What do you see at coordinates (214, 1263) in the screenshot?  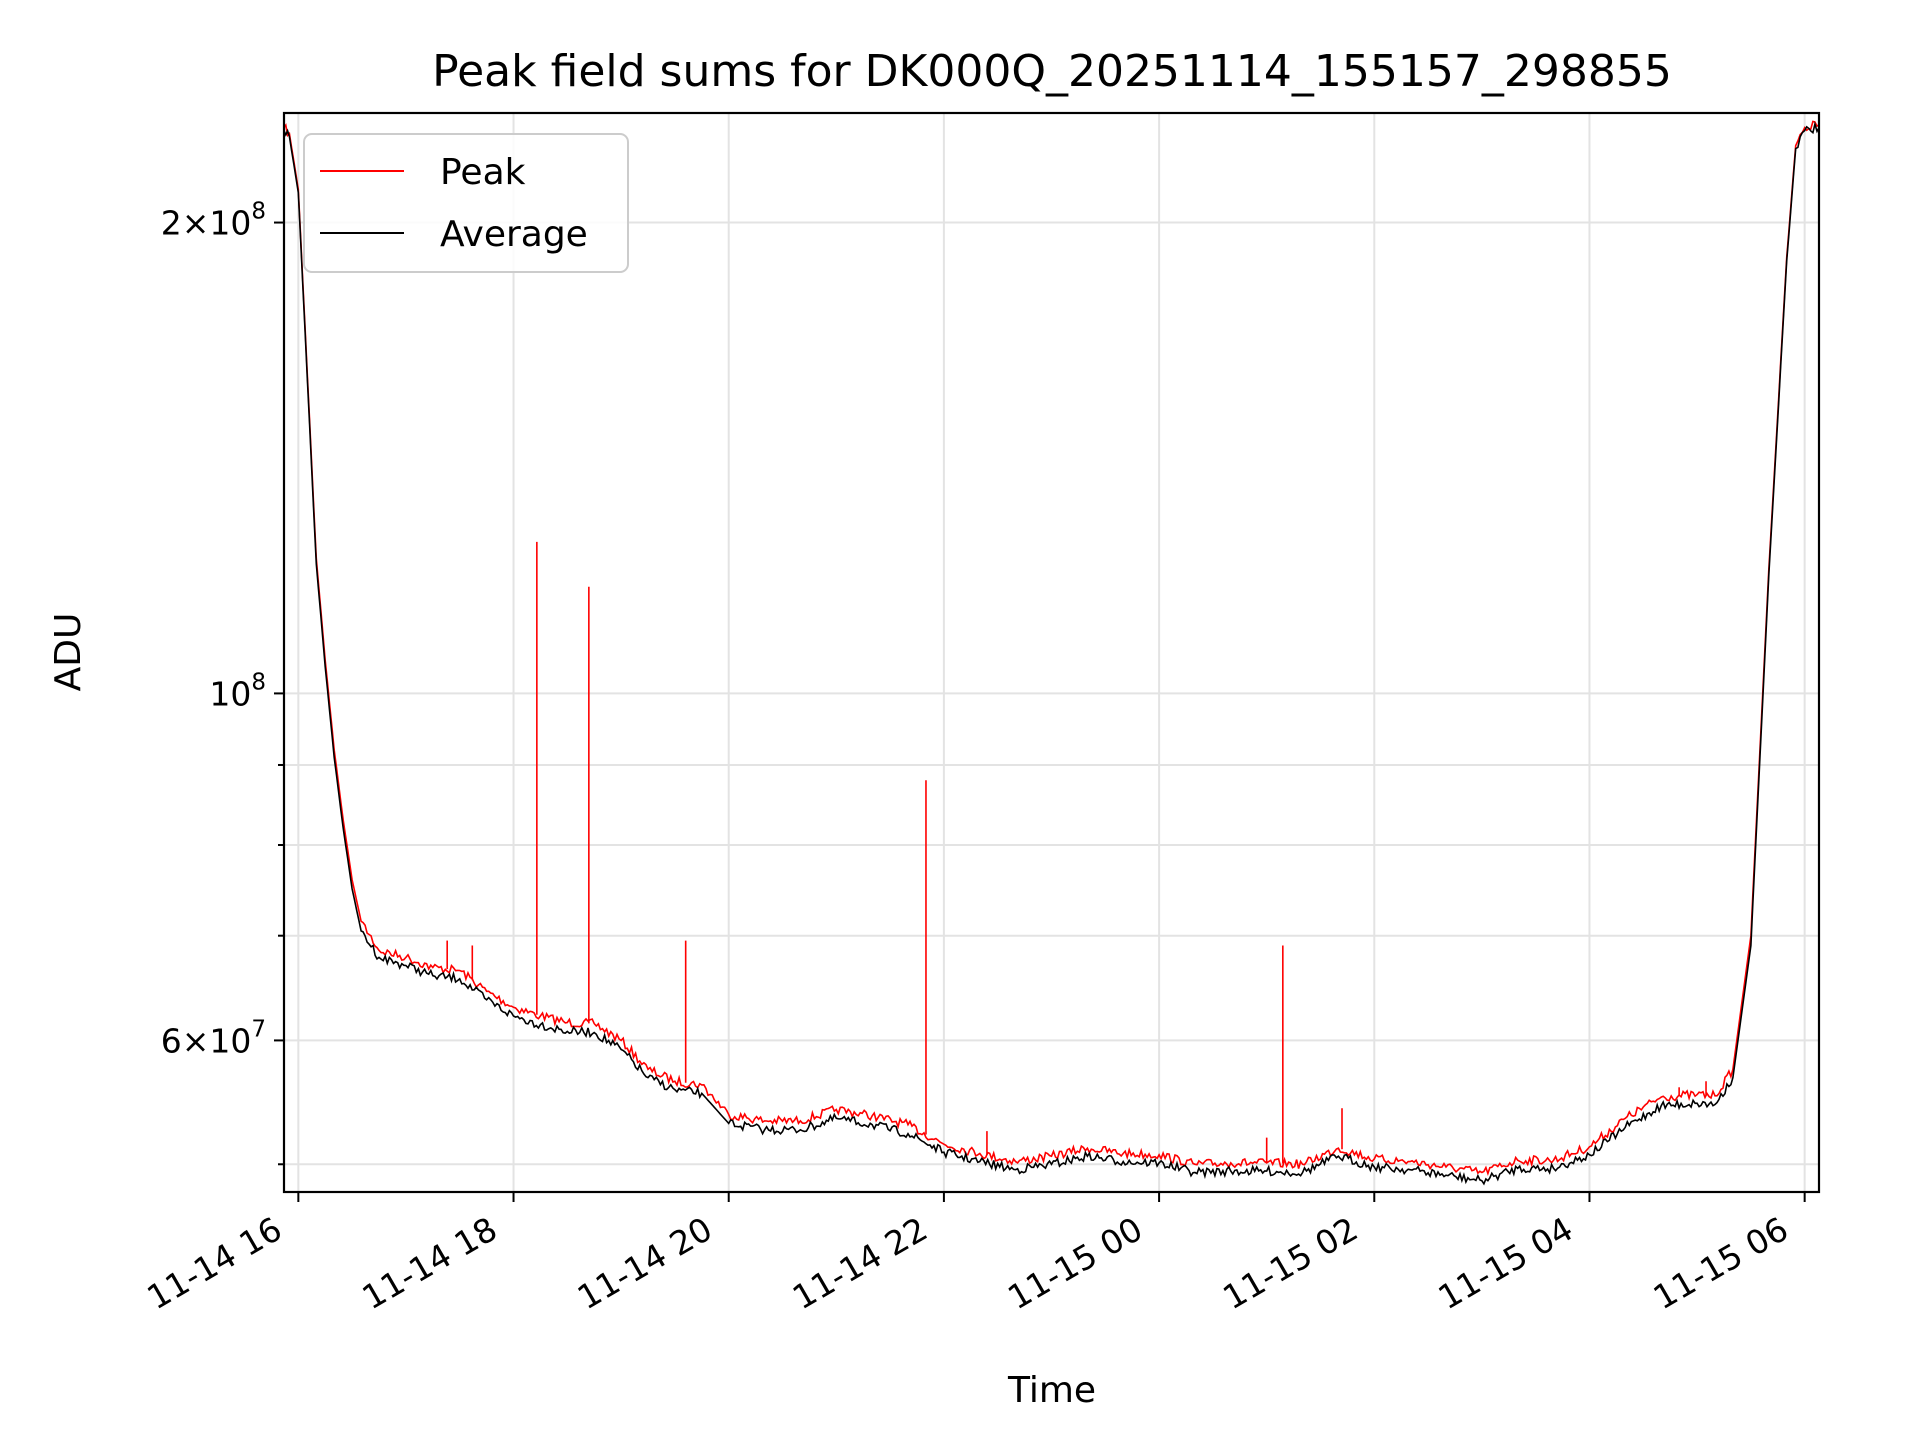 I see `x-tick-label-0: 11-14 16` at bounding box center [214, 1263].